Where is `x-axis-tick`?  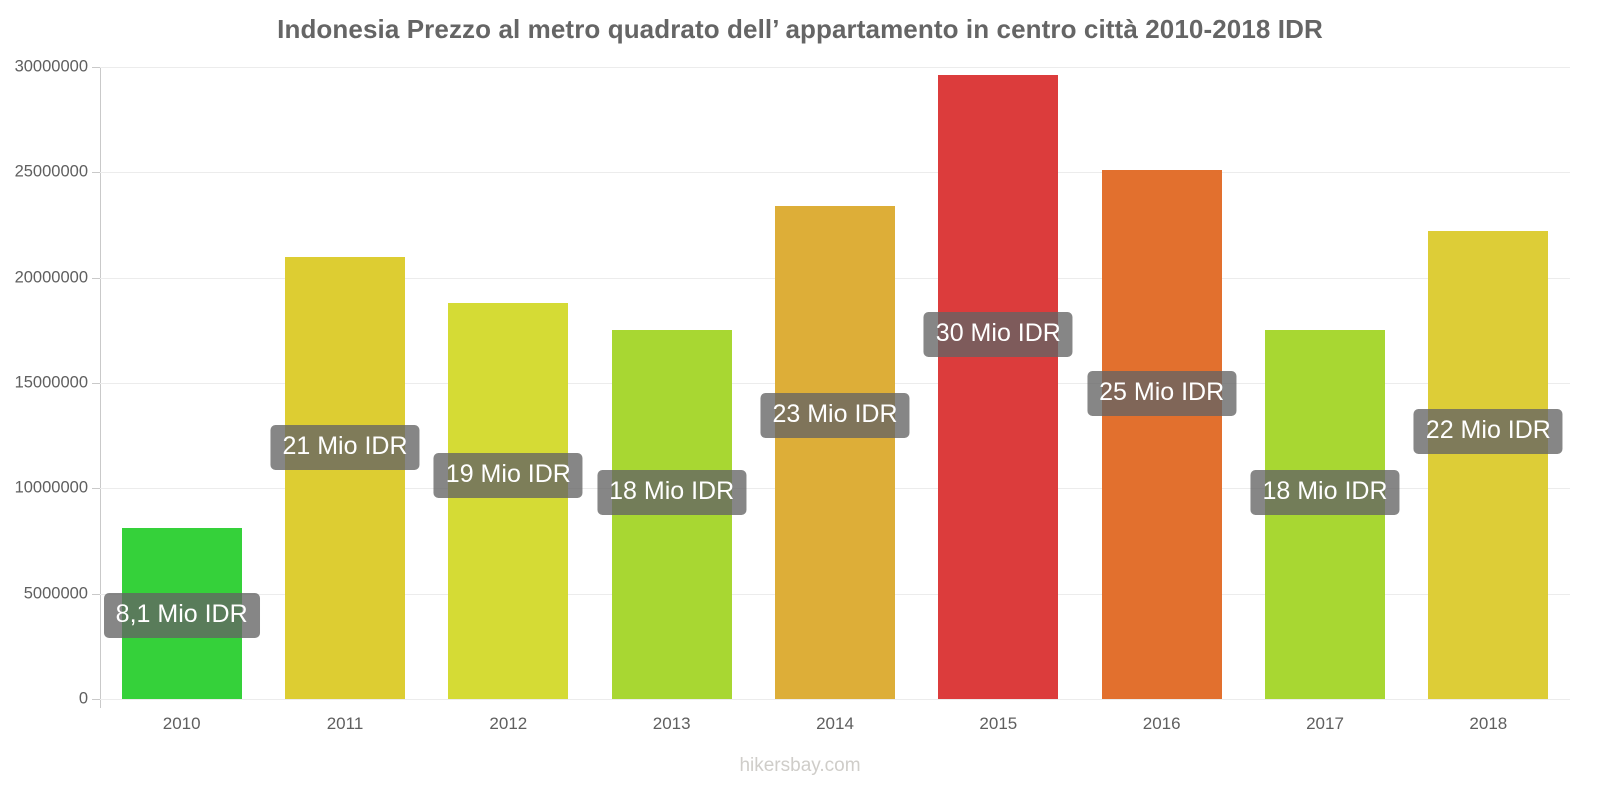 x-axis-tick is located at coordinates (100, 703).